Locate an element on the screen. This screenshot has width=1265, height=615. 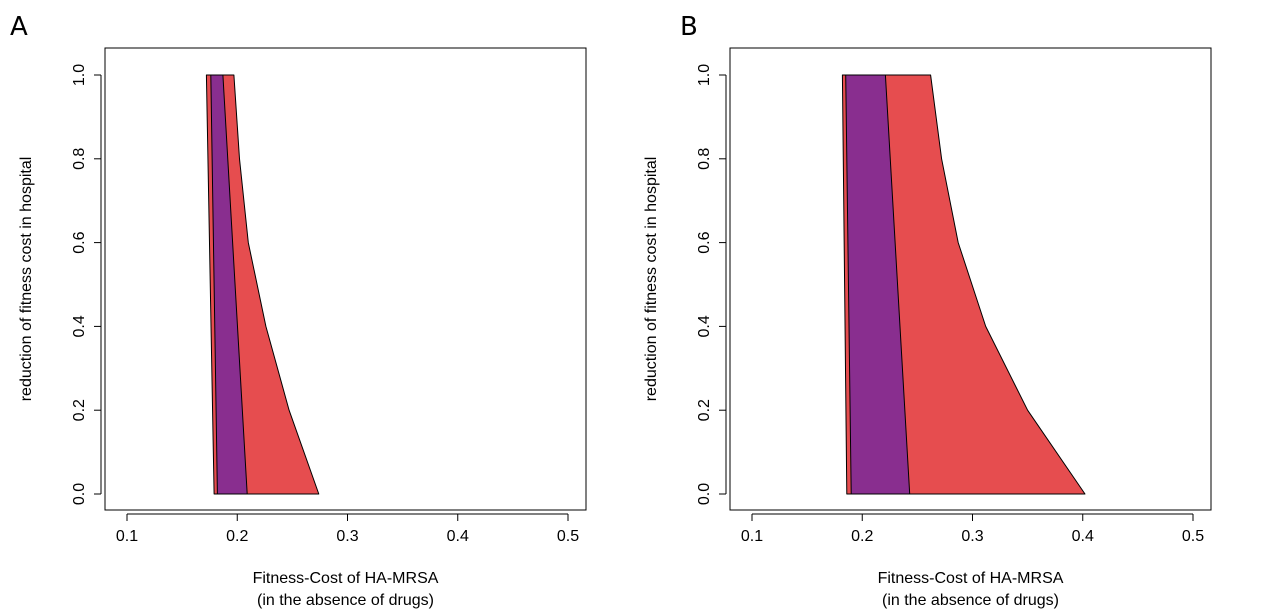
x-tick-label-a-3: 0.4 is located at coordinates (458, 536).